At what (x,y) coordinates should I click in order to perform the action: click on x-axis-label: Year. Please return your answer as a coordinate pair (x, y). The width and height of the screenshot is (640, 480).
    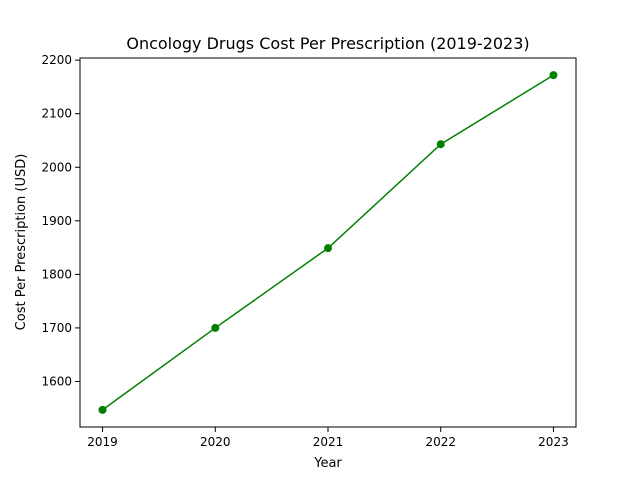
    Looking at the image, I should click on (327, 463).